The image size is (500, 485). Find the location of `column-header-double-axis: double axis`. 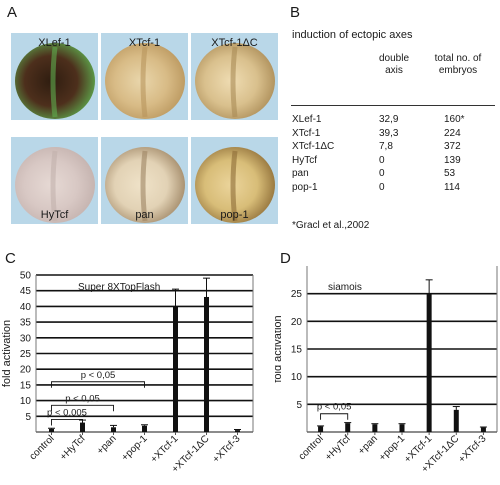

column-header-double-axis: double axis is located at coordinates (394, 64).